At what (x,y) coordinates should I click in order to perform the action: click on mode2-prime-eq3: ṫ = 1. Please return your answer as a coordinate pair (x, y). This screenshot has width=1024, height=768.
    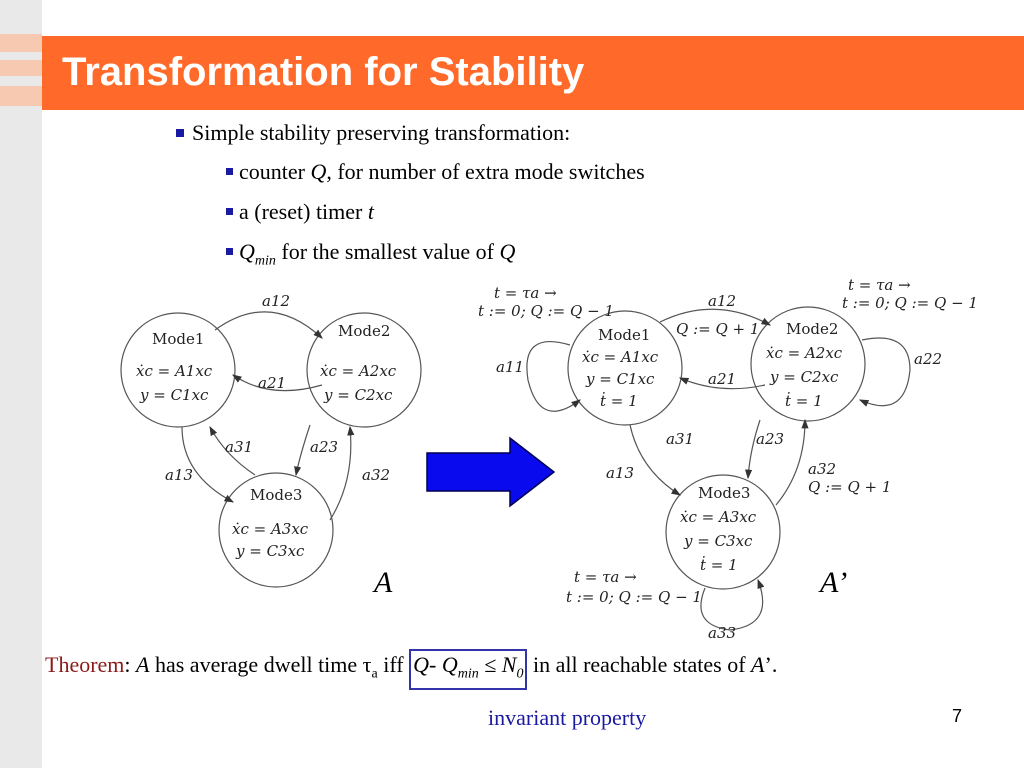
    Looking at the image, I should click on (804, 401).